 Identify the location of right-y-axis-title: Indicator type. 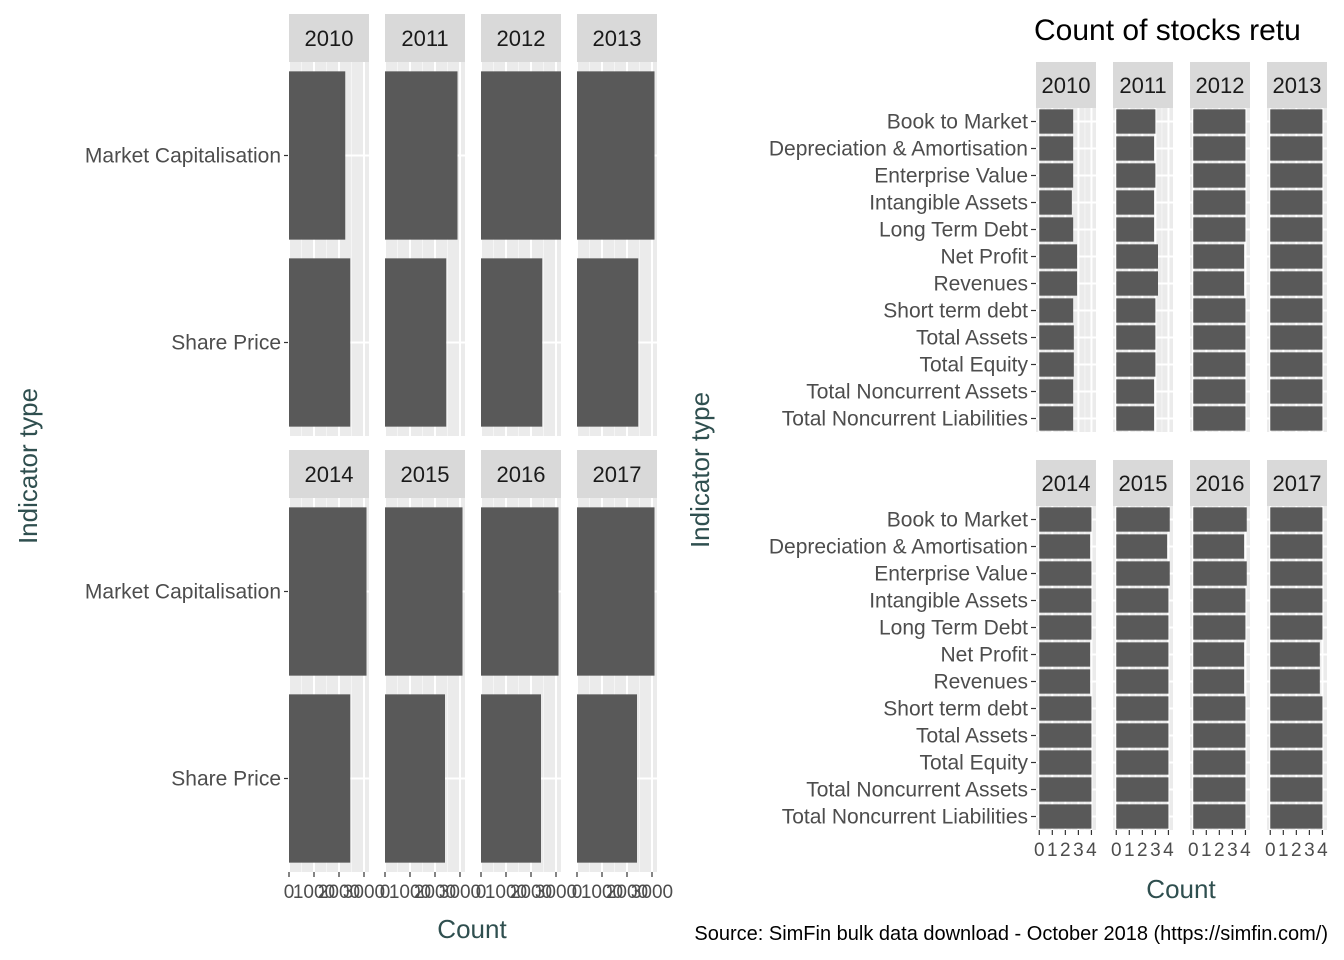
(700, 470).